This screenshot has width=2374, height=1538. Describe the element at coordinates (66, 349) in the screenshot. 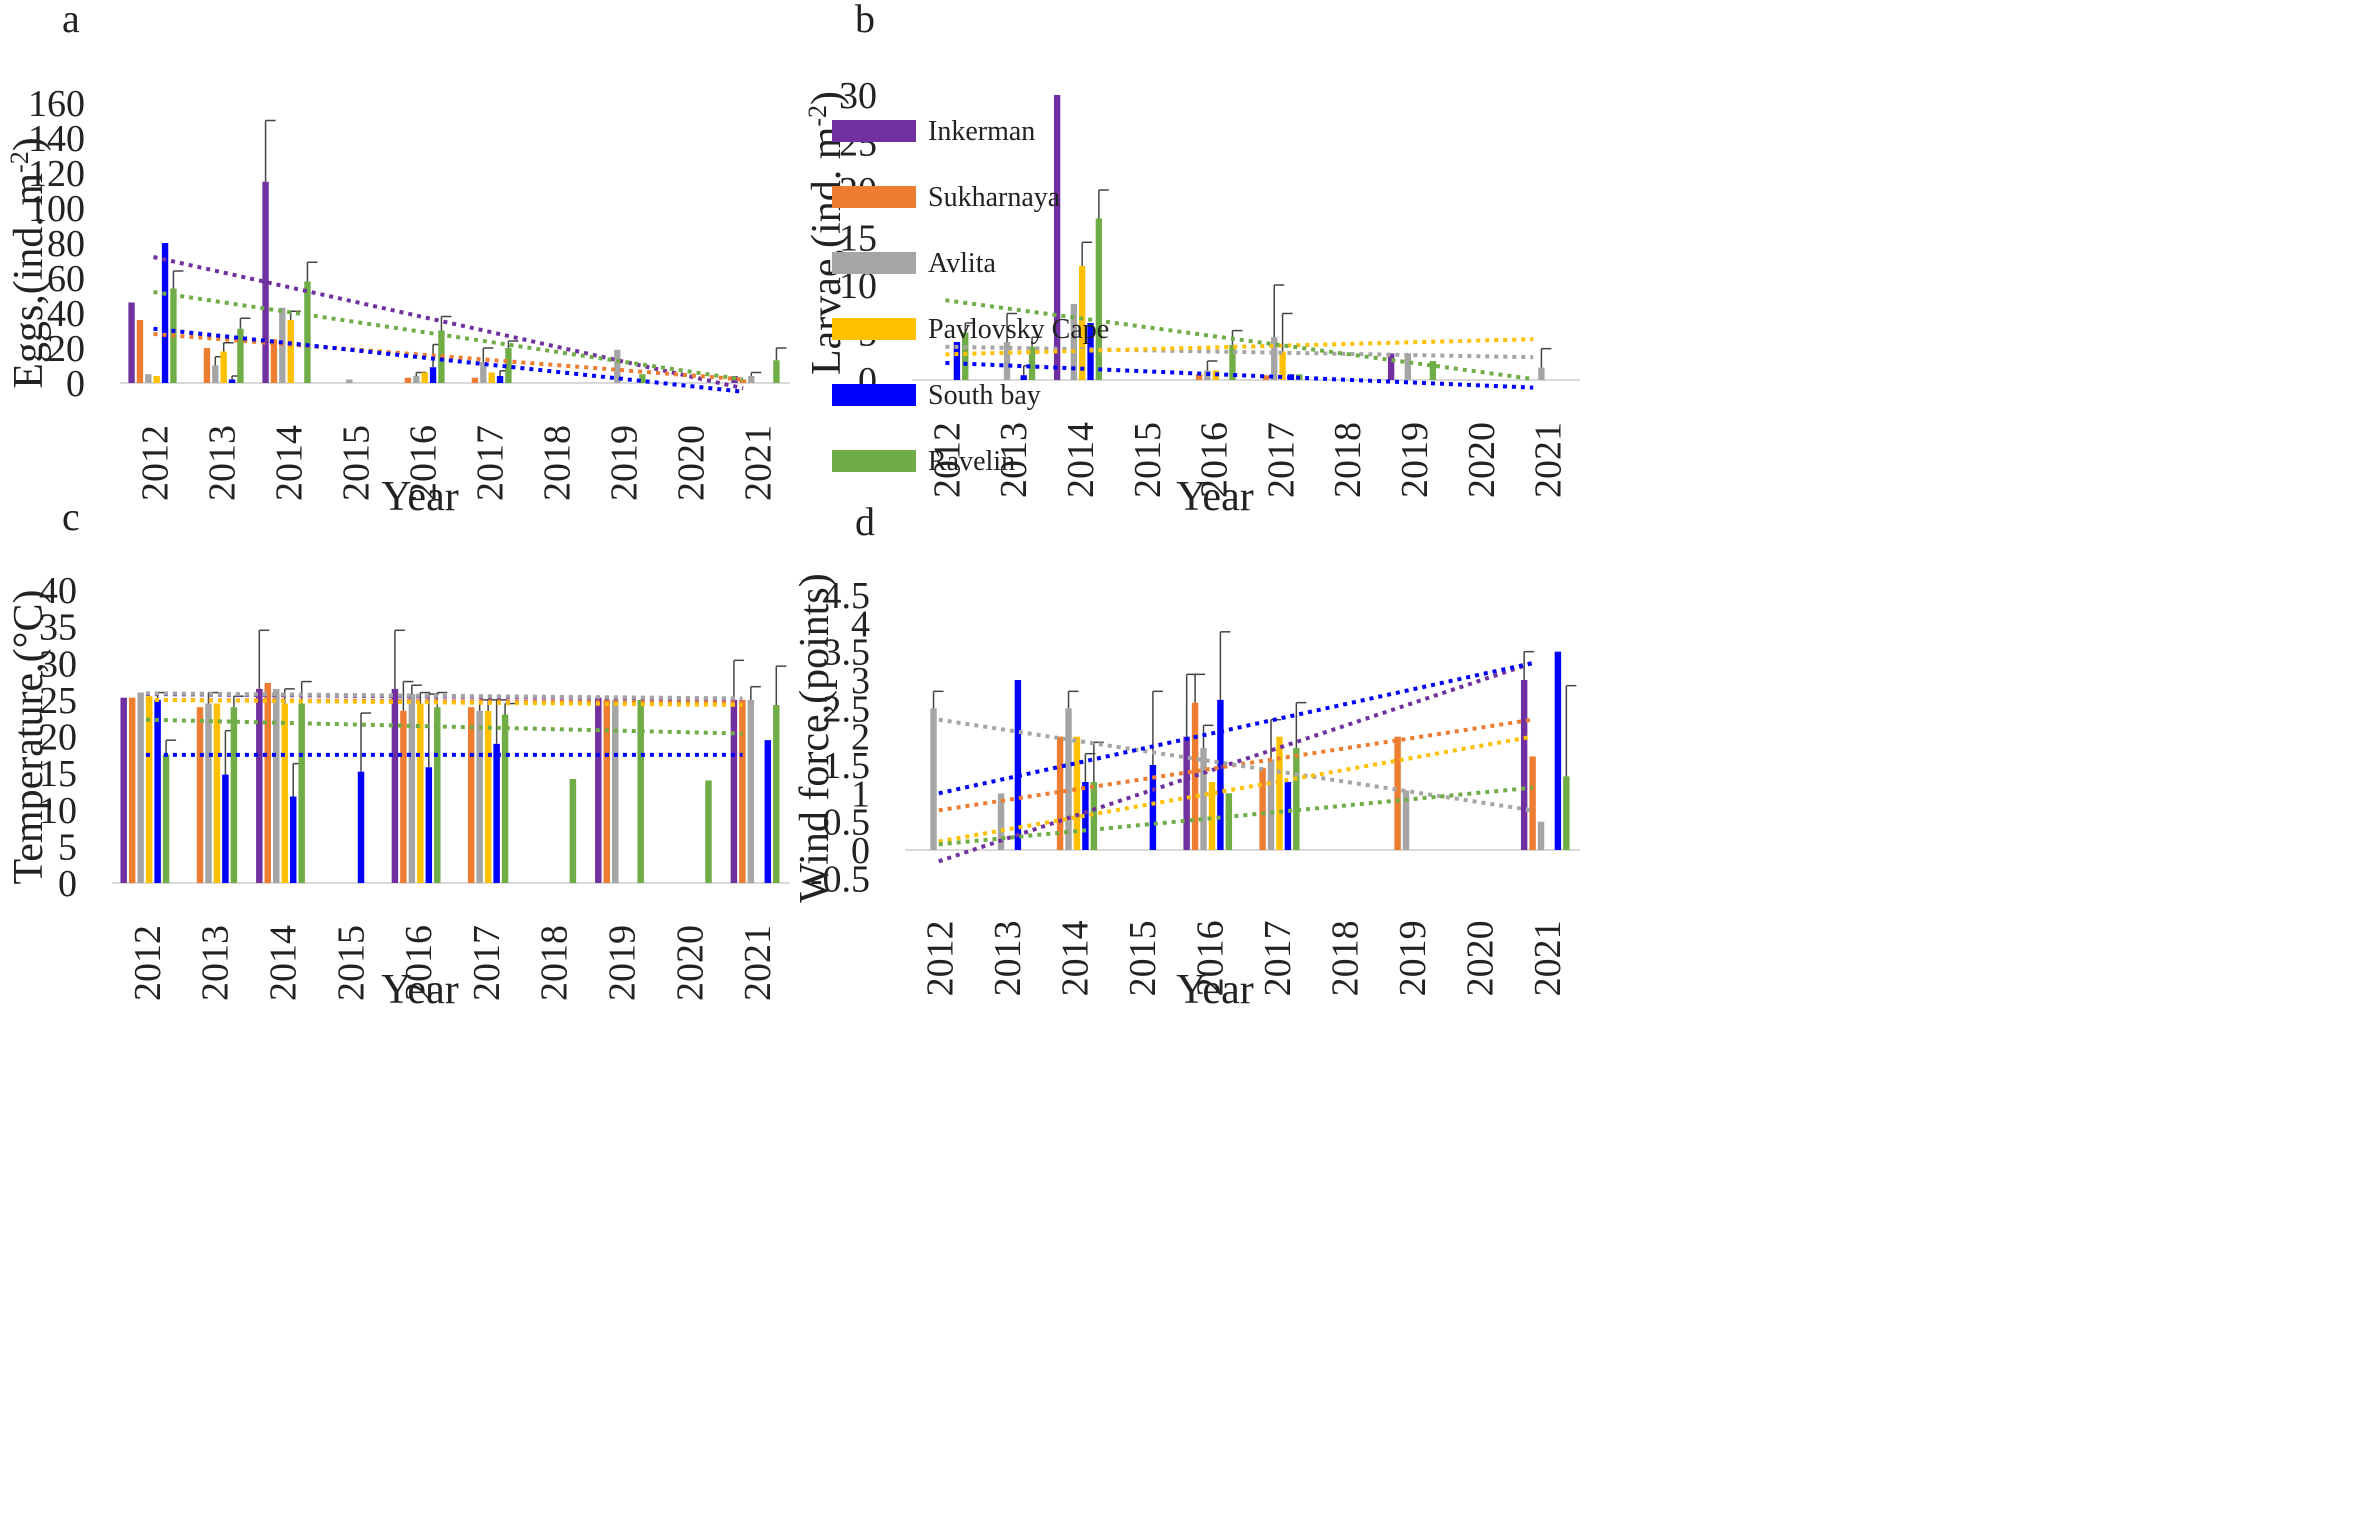

I see `y-tick-label: 20` at that location.